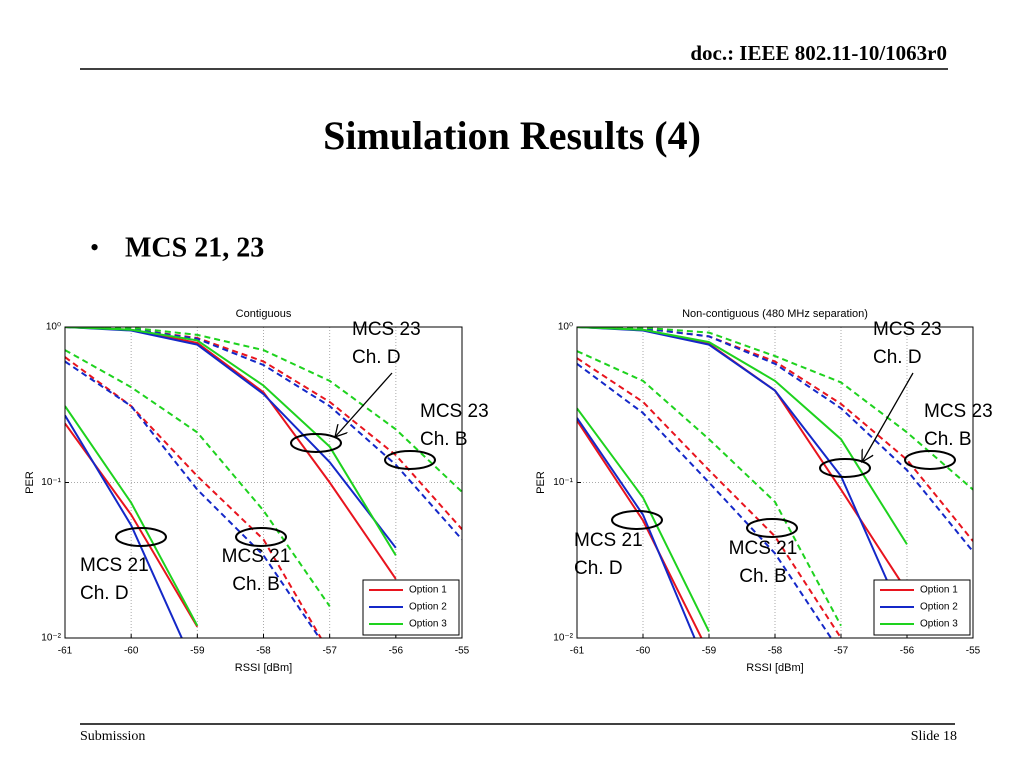 The height and width of the screenshot is (768, 1024). I want to click on bullet-text: MCS 21, 23, so click(194, 247).